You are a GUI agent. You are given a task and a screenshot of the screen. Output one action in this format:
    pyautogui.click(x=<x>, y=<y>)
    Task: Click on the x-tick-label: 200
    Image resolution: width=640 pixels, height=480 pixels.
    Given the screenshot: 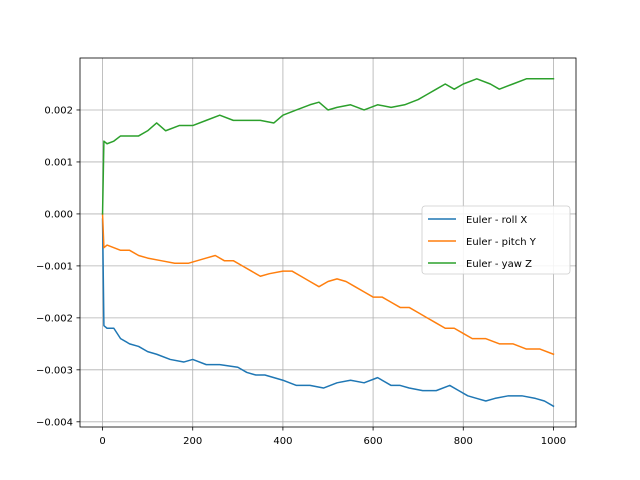 What is the action you would take?
    pyautogui.click(x=192, y=441)
    